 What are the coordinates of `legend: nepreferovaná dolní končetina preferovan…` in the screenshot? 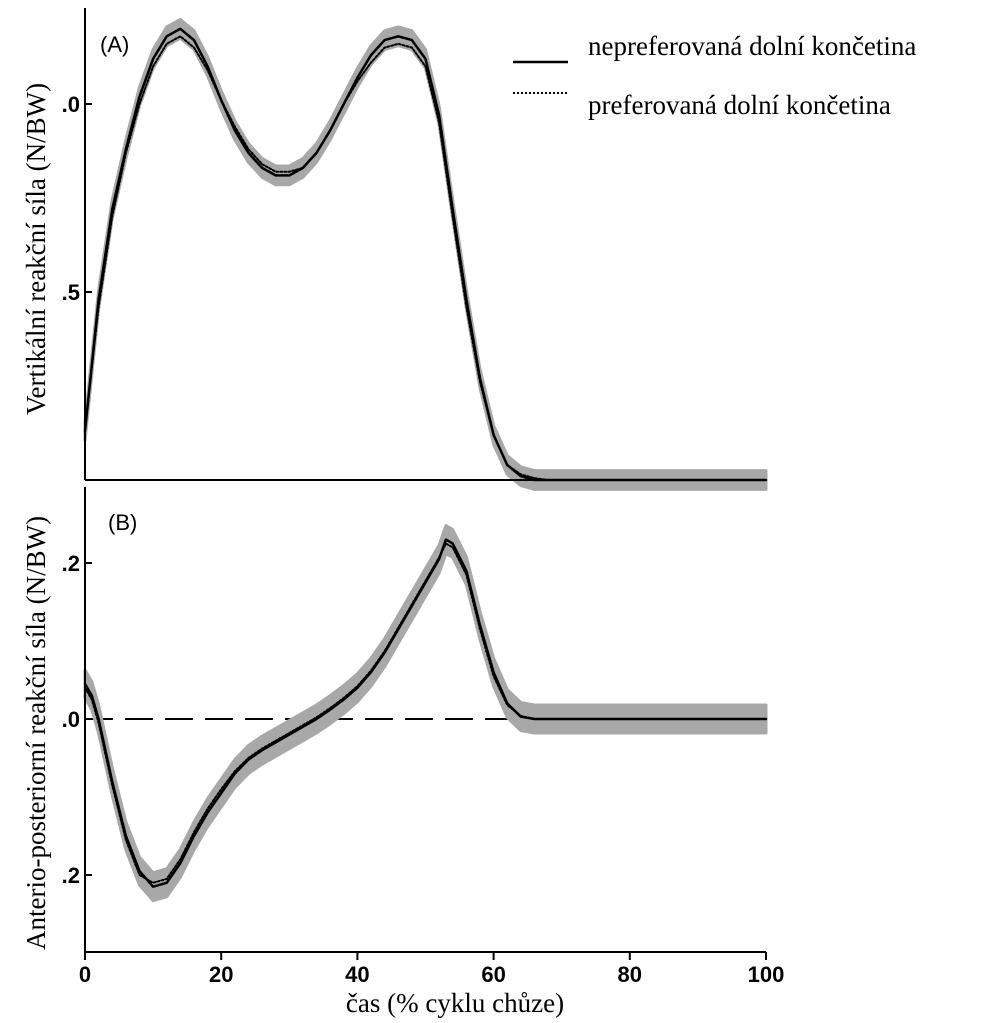 It's located at (714, 75).